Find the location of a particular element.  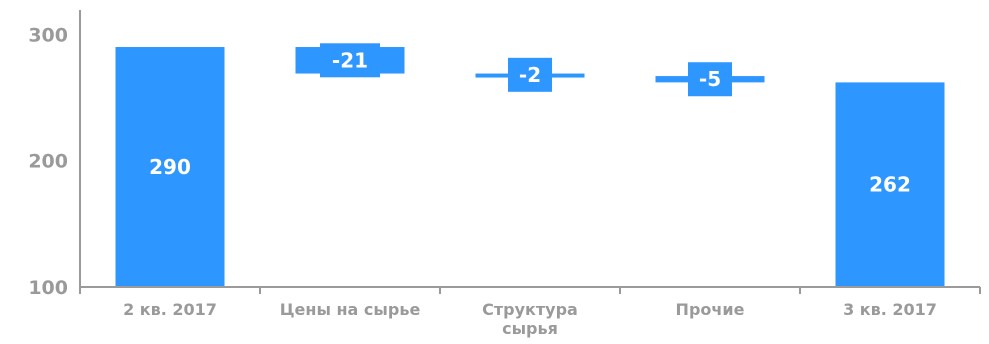

x-tick-label-3: Прочие is located at coordinates (710, 309).